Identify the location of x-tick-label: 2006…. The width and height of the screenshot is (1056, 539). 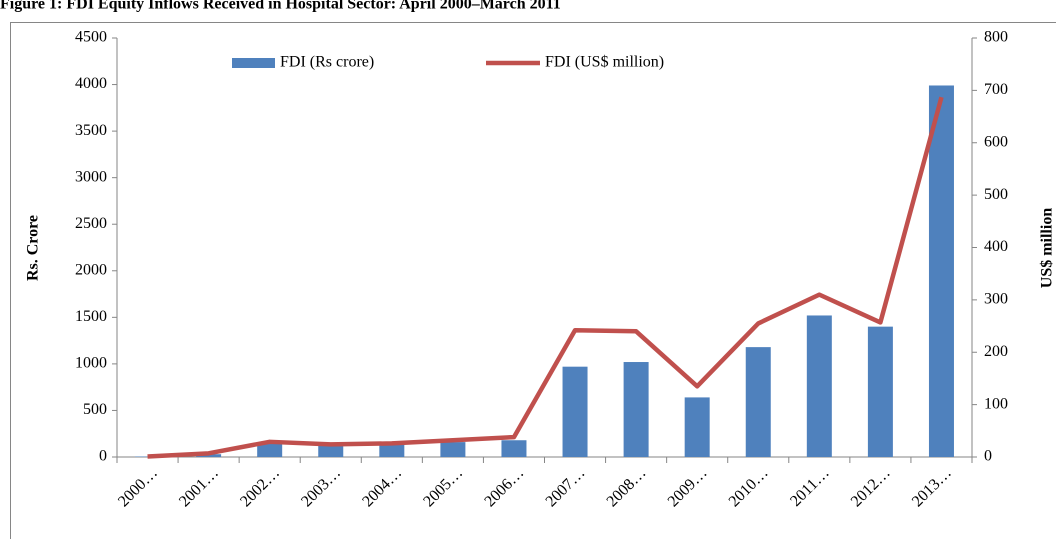
(504, 487).